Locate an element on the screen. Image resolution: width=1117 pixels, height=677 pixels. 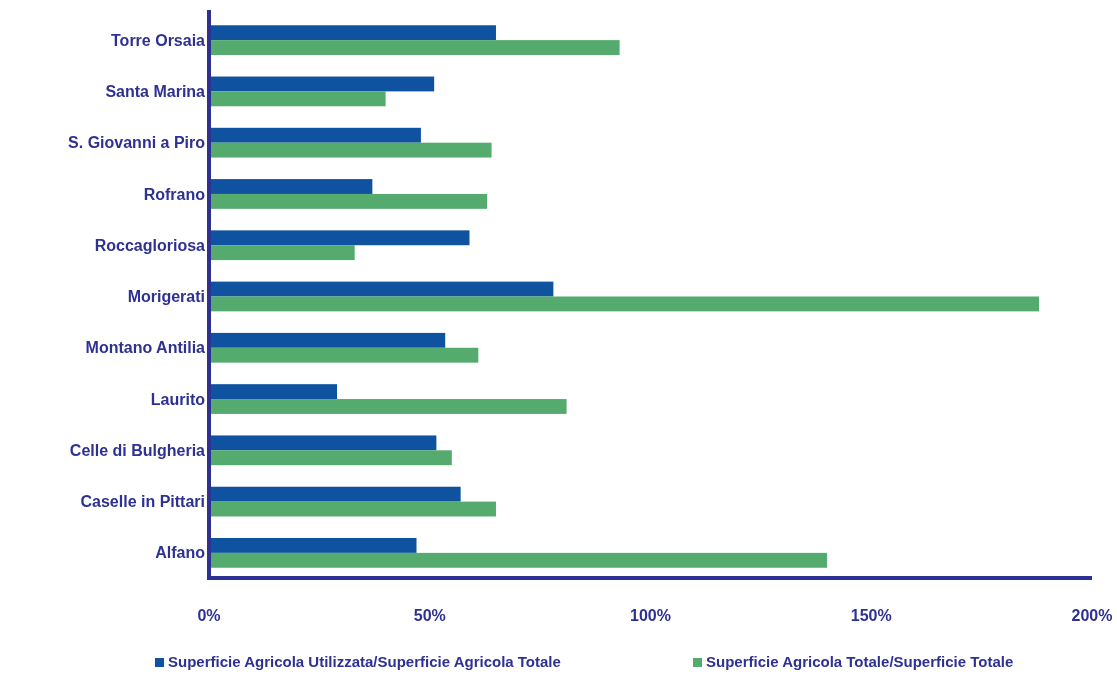
y-tick-label: Caselle in Pittari is located at coordinates (142, 502).